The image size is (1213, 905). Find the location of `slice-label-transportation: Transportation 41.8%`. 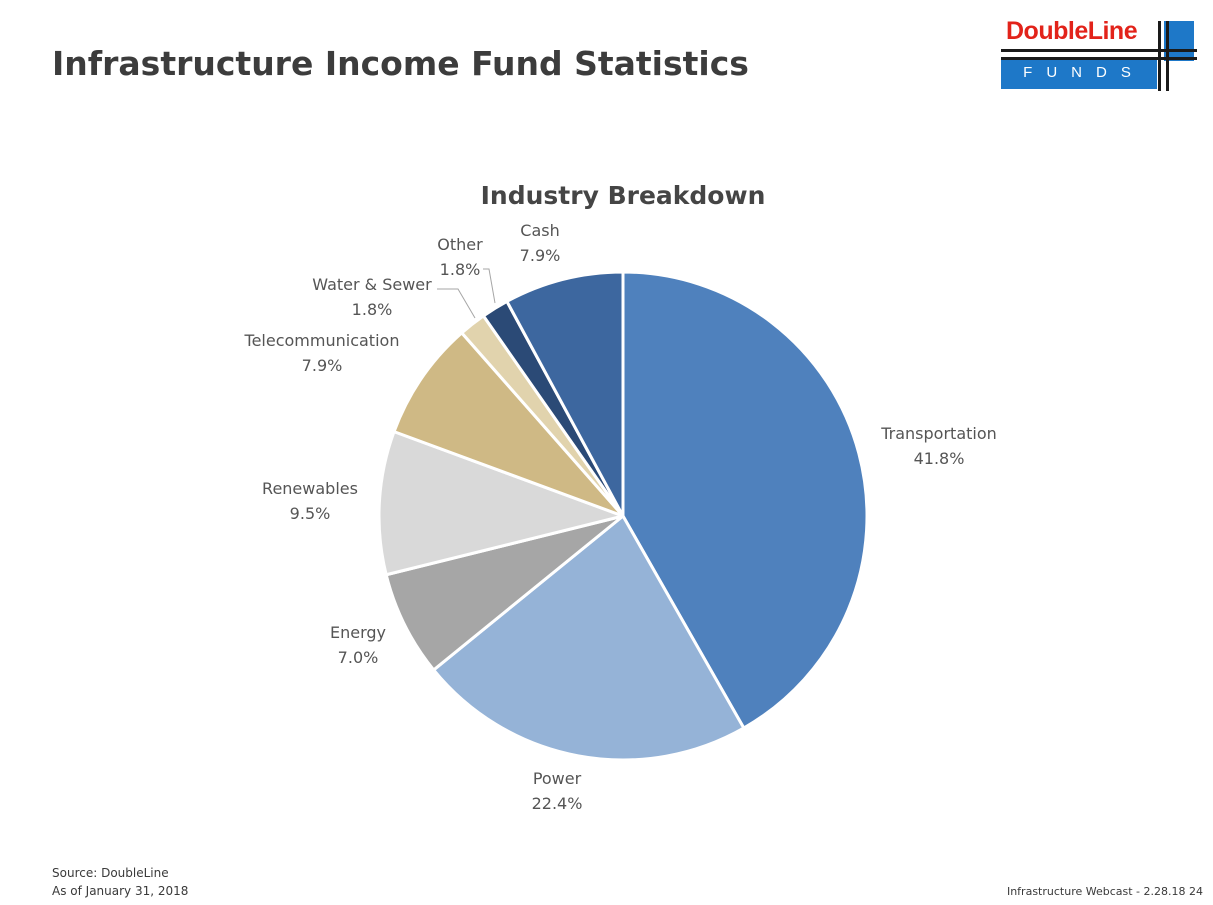

slice-label-transportation: Transportation 41.8% is located at coordinates (938, 446).